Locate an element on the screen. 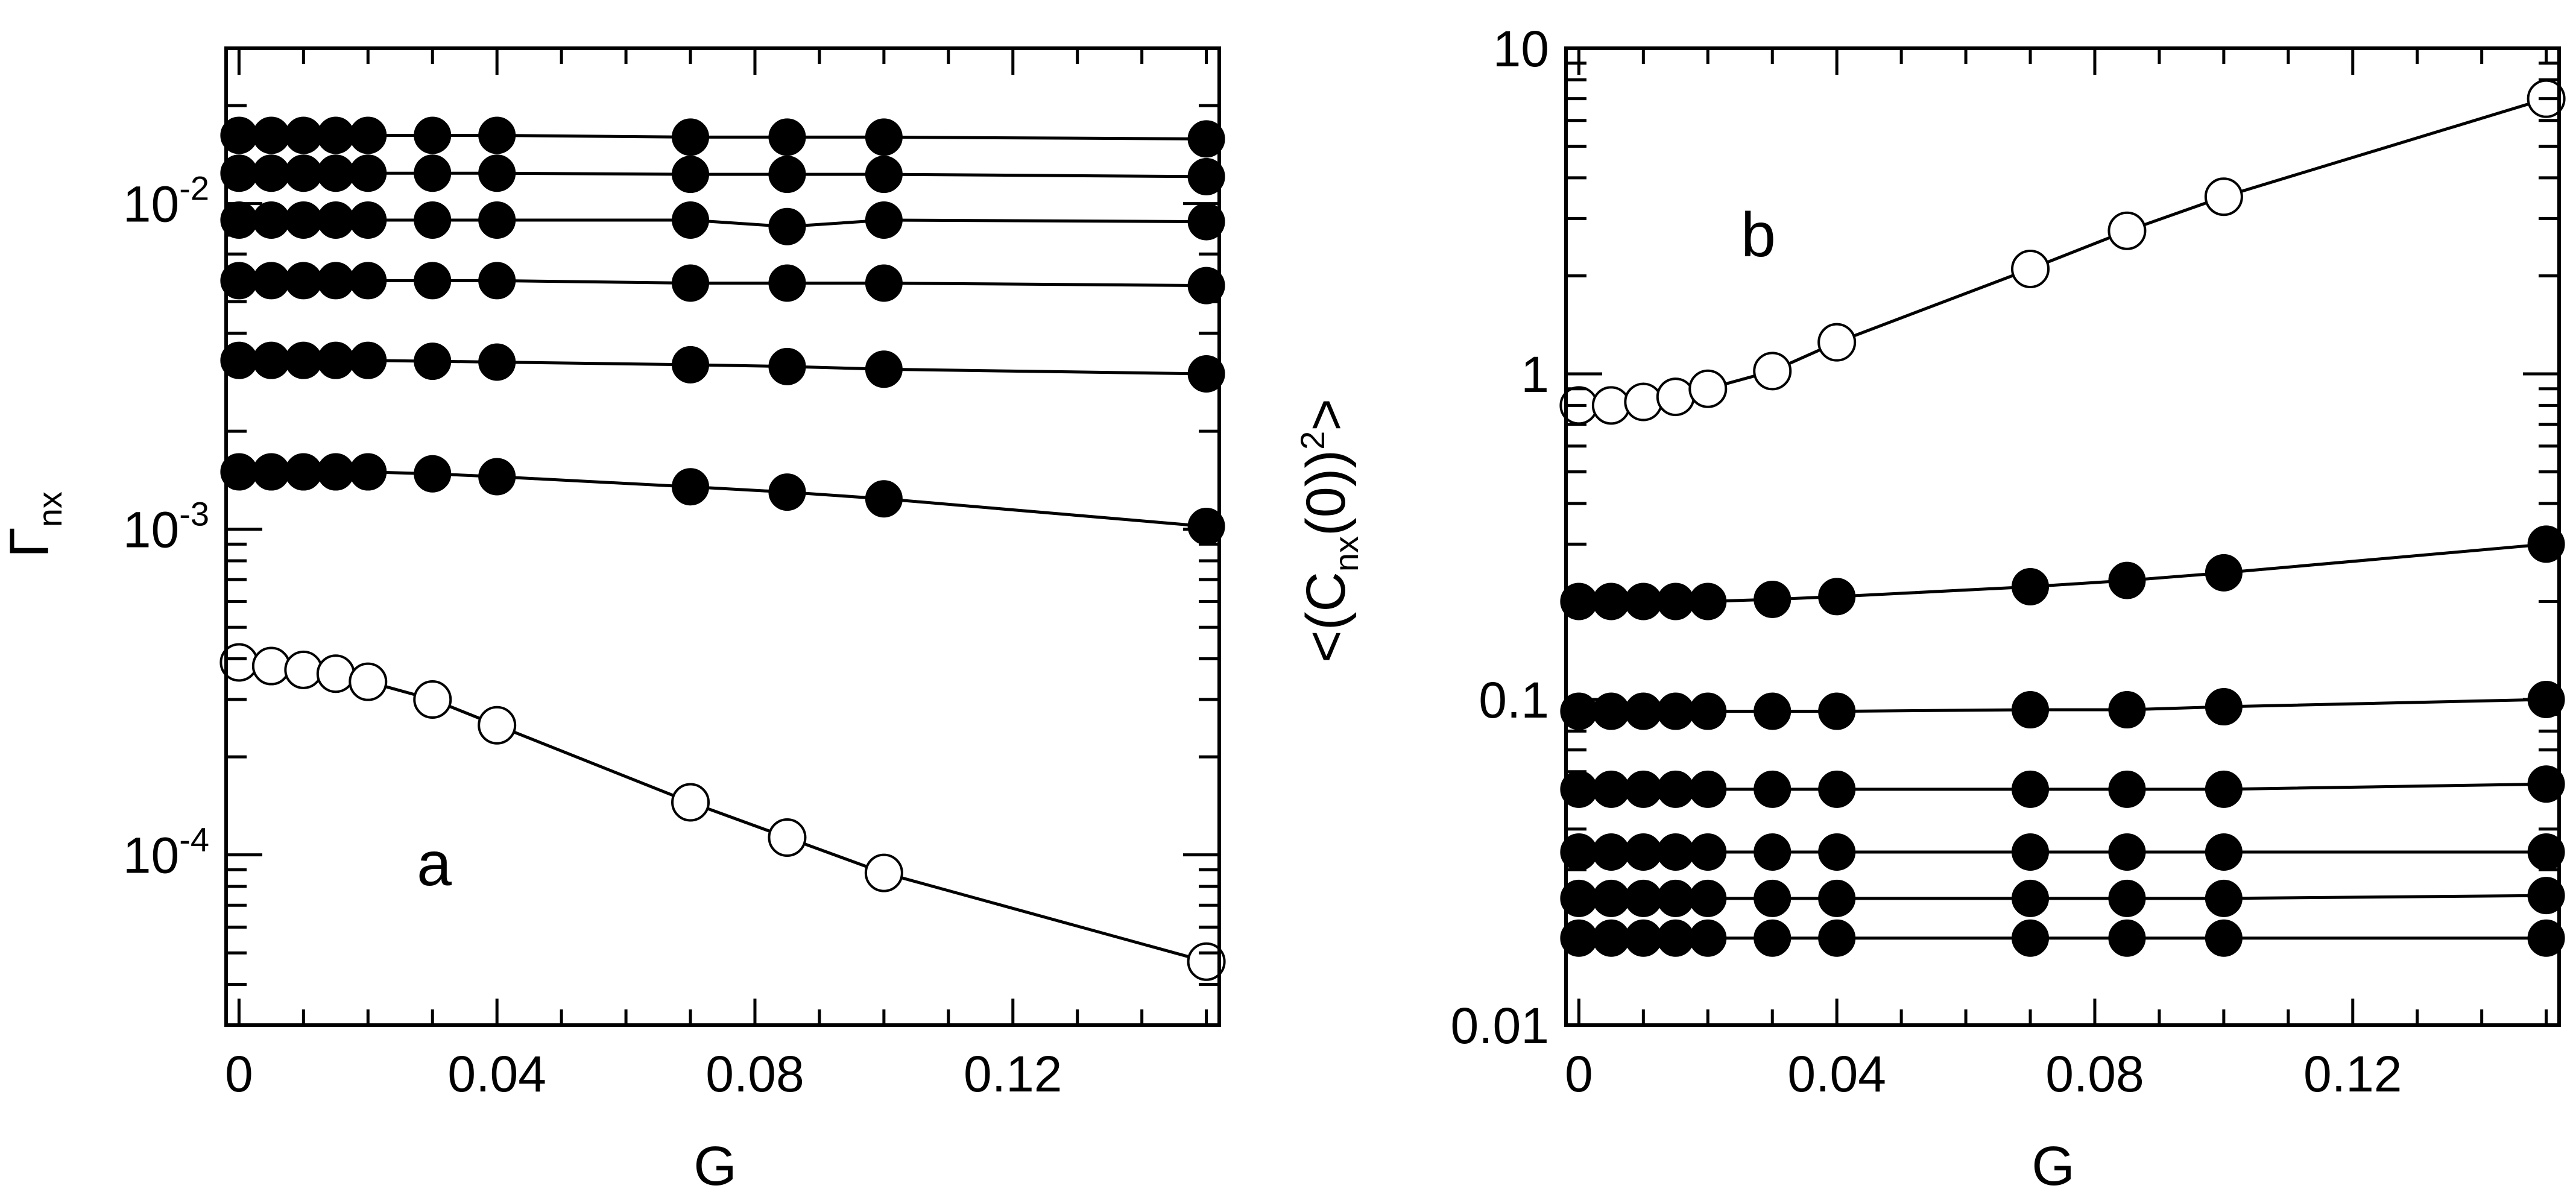  y-tick-label: 1 is located at coordinates (1535, 374).